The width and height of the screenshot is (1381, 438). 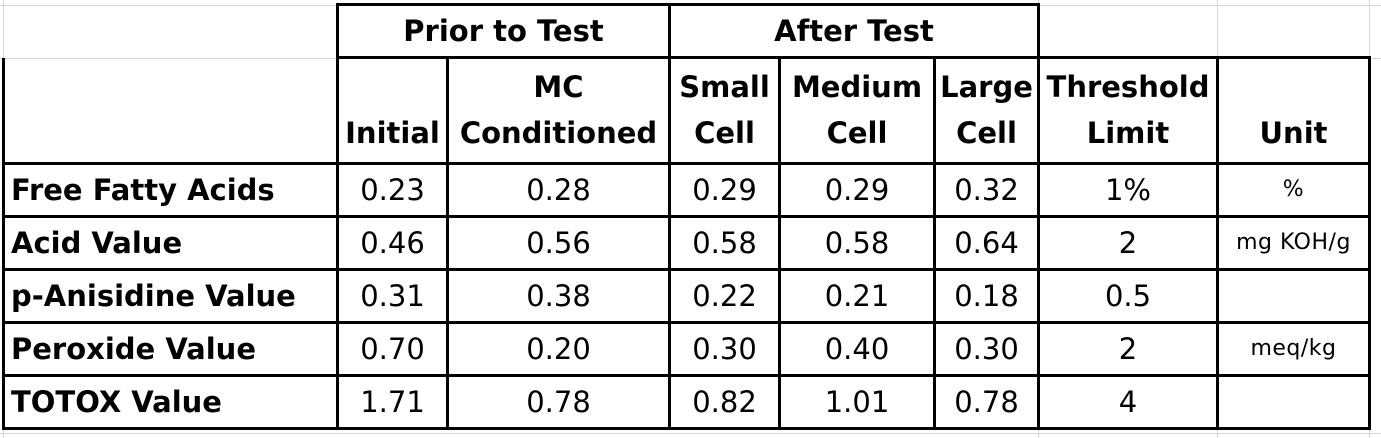 I want to click on cell-unit: mg KOH/g, so click(x=1293, y=243).